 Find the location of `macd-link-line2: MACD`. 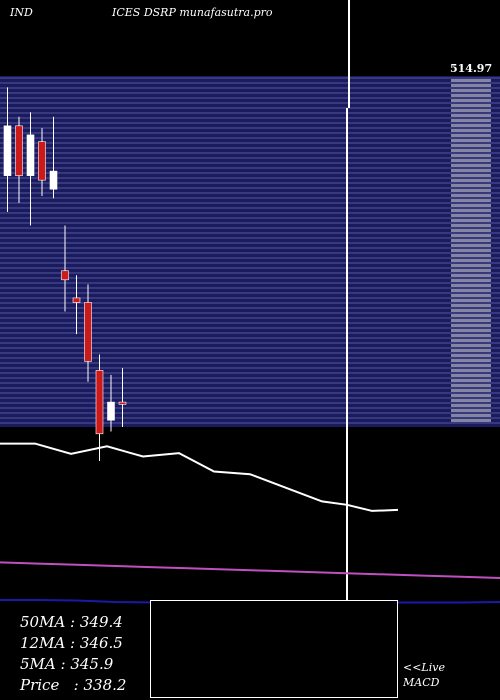

macd-link-line2: MACD is located at coordinates (421, 682).